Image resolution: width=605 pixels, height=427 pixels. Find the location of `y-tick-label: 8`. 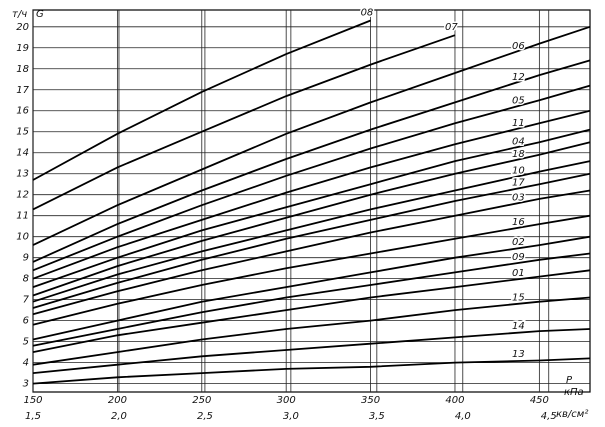

y-tick-label: 8 is located at coordinates (26, 279).